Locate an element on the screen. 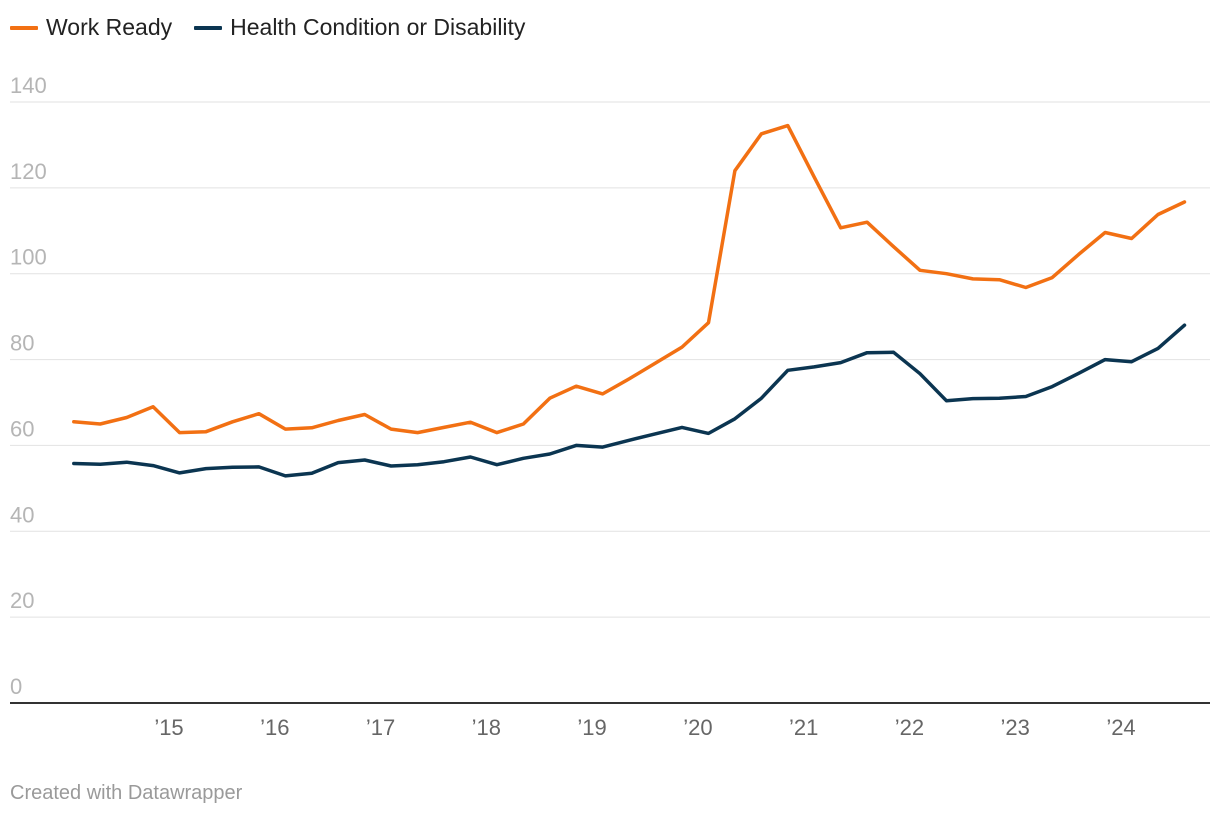 This screenshot has height=818, width=1220. x-tick-label: ’15 is located at coordinates (168, 727).